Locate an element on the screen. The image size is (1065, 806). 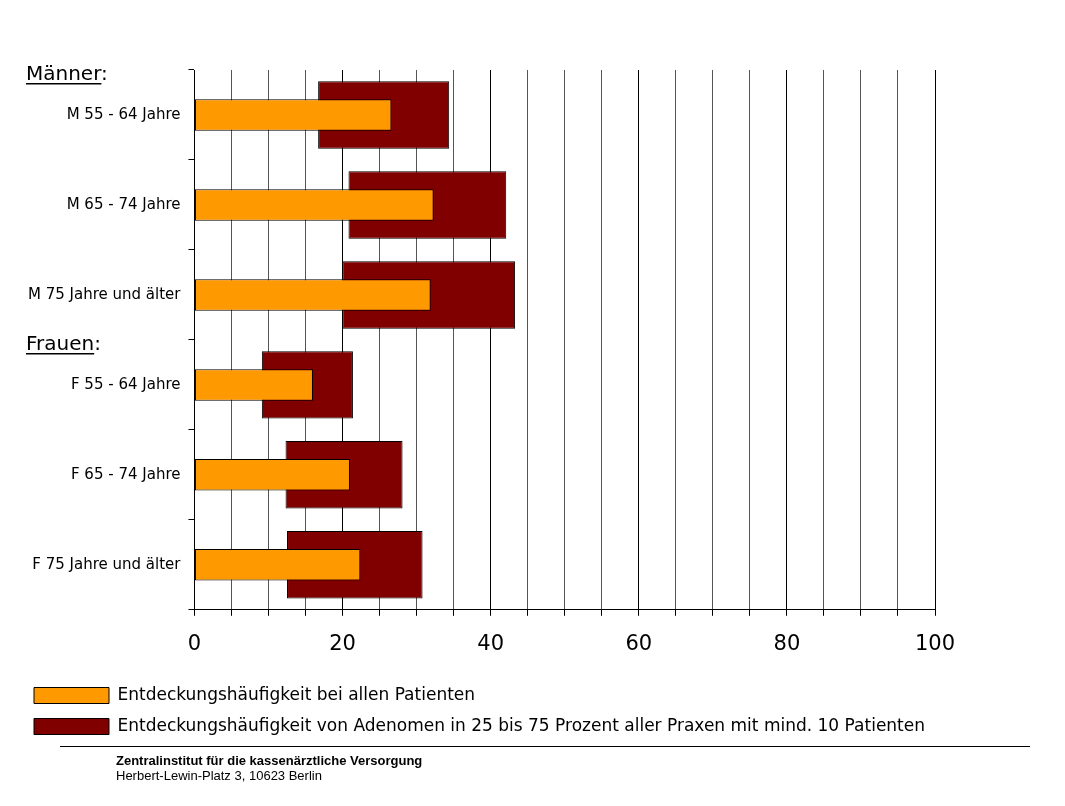
text: Männer: is located at coordinates (67, 73).